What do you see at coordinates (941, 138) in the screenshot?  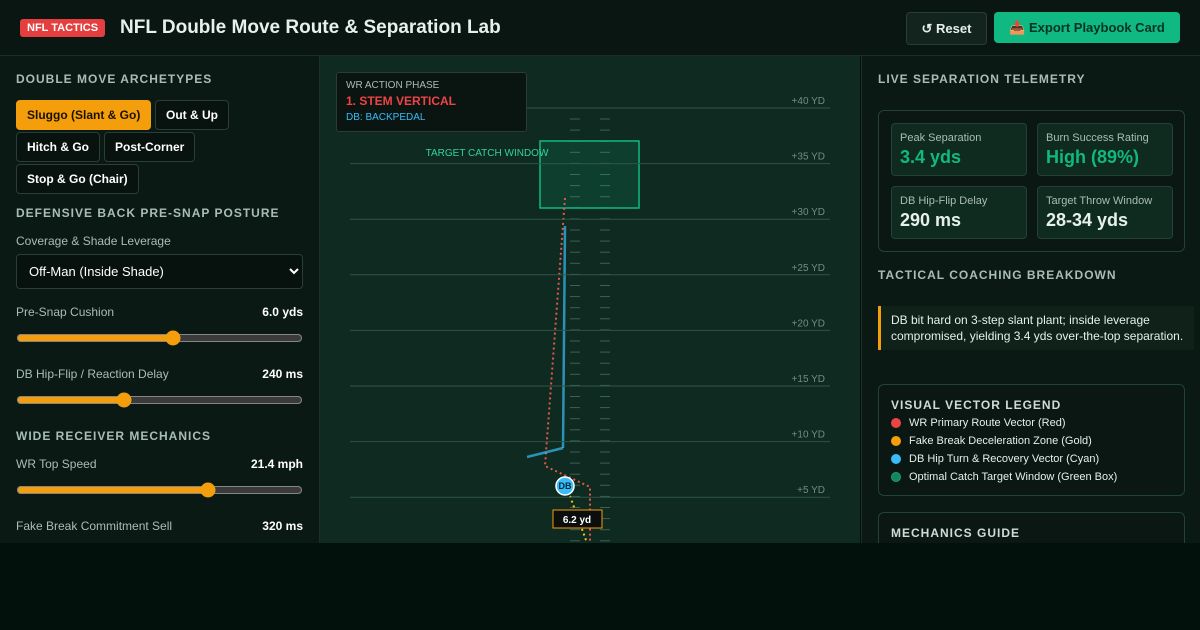 I see `stat-label: Peak Separation` at bounding box center [941, 138].